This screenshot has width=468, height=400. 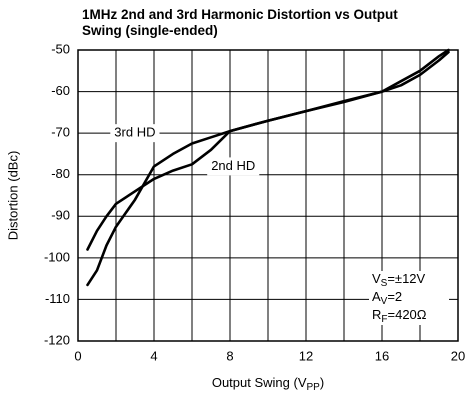 What do you see at coordinates (306, 355) in the screenshot?
I see `x-tick-label: 12` at bounding box center [306, 355].